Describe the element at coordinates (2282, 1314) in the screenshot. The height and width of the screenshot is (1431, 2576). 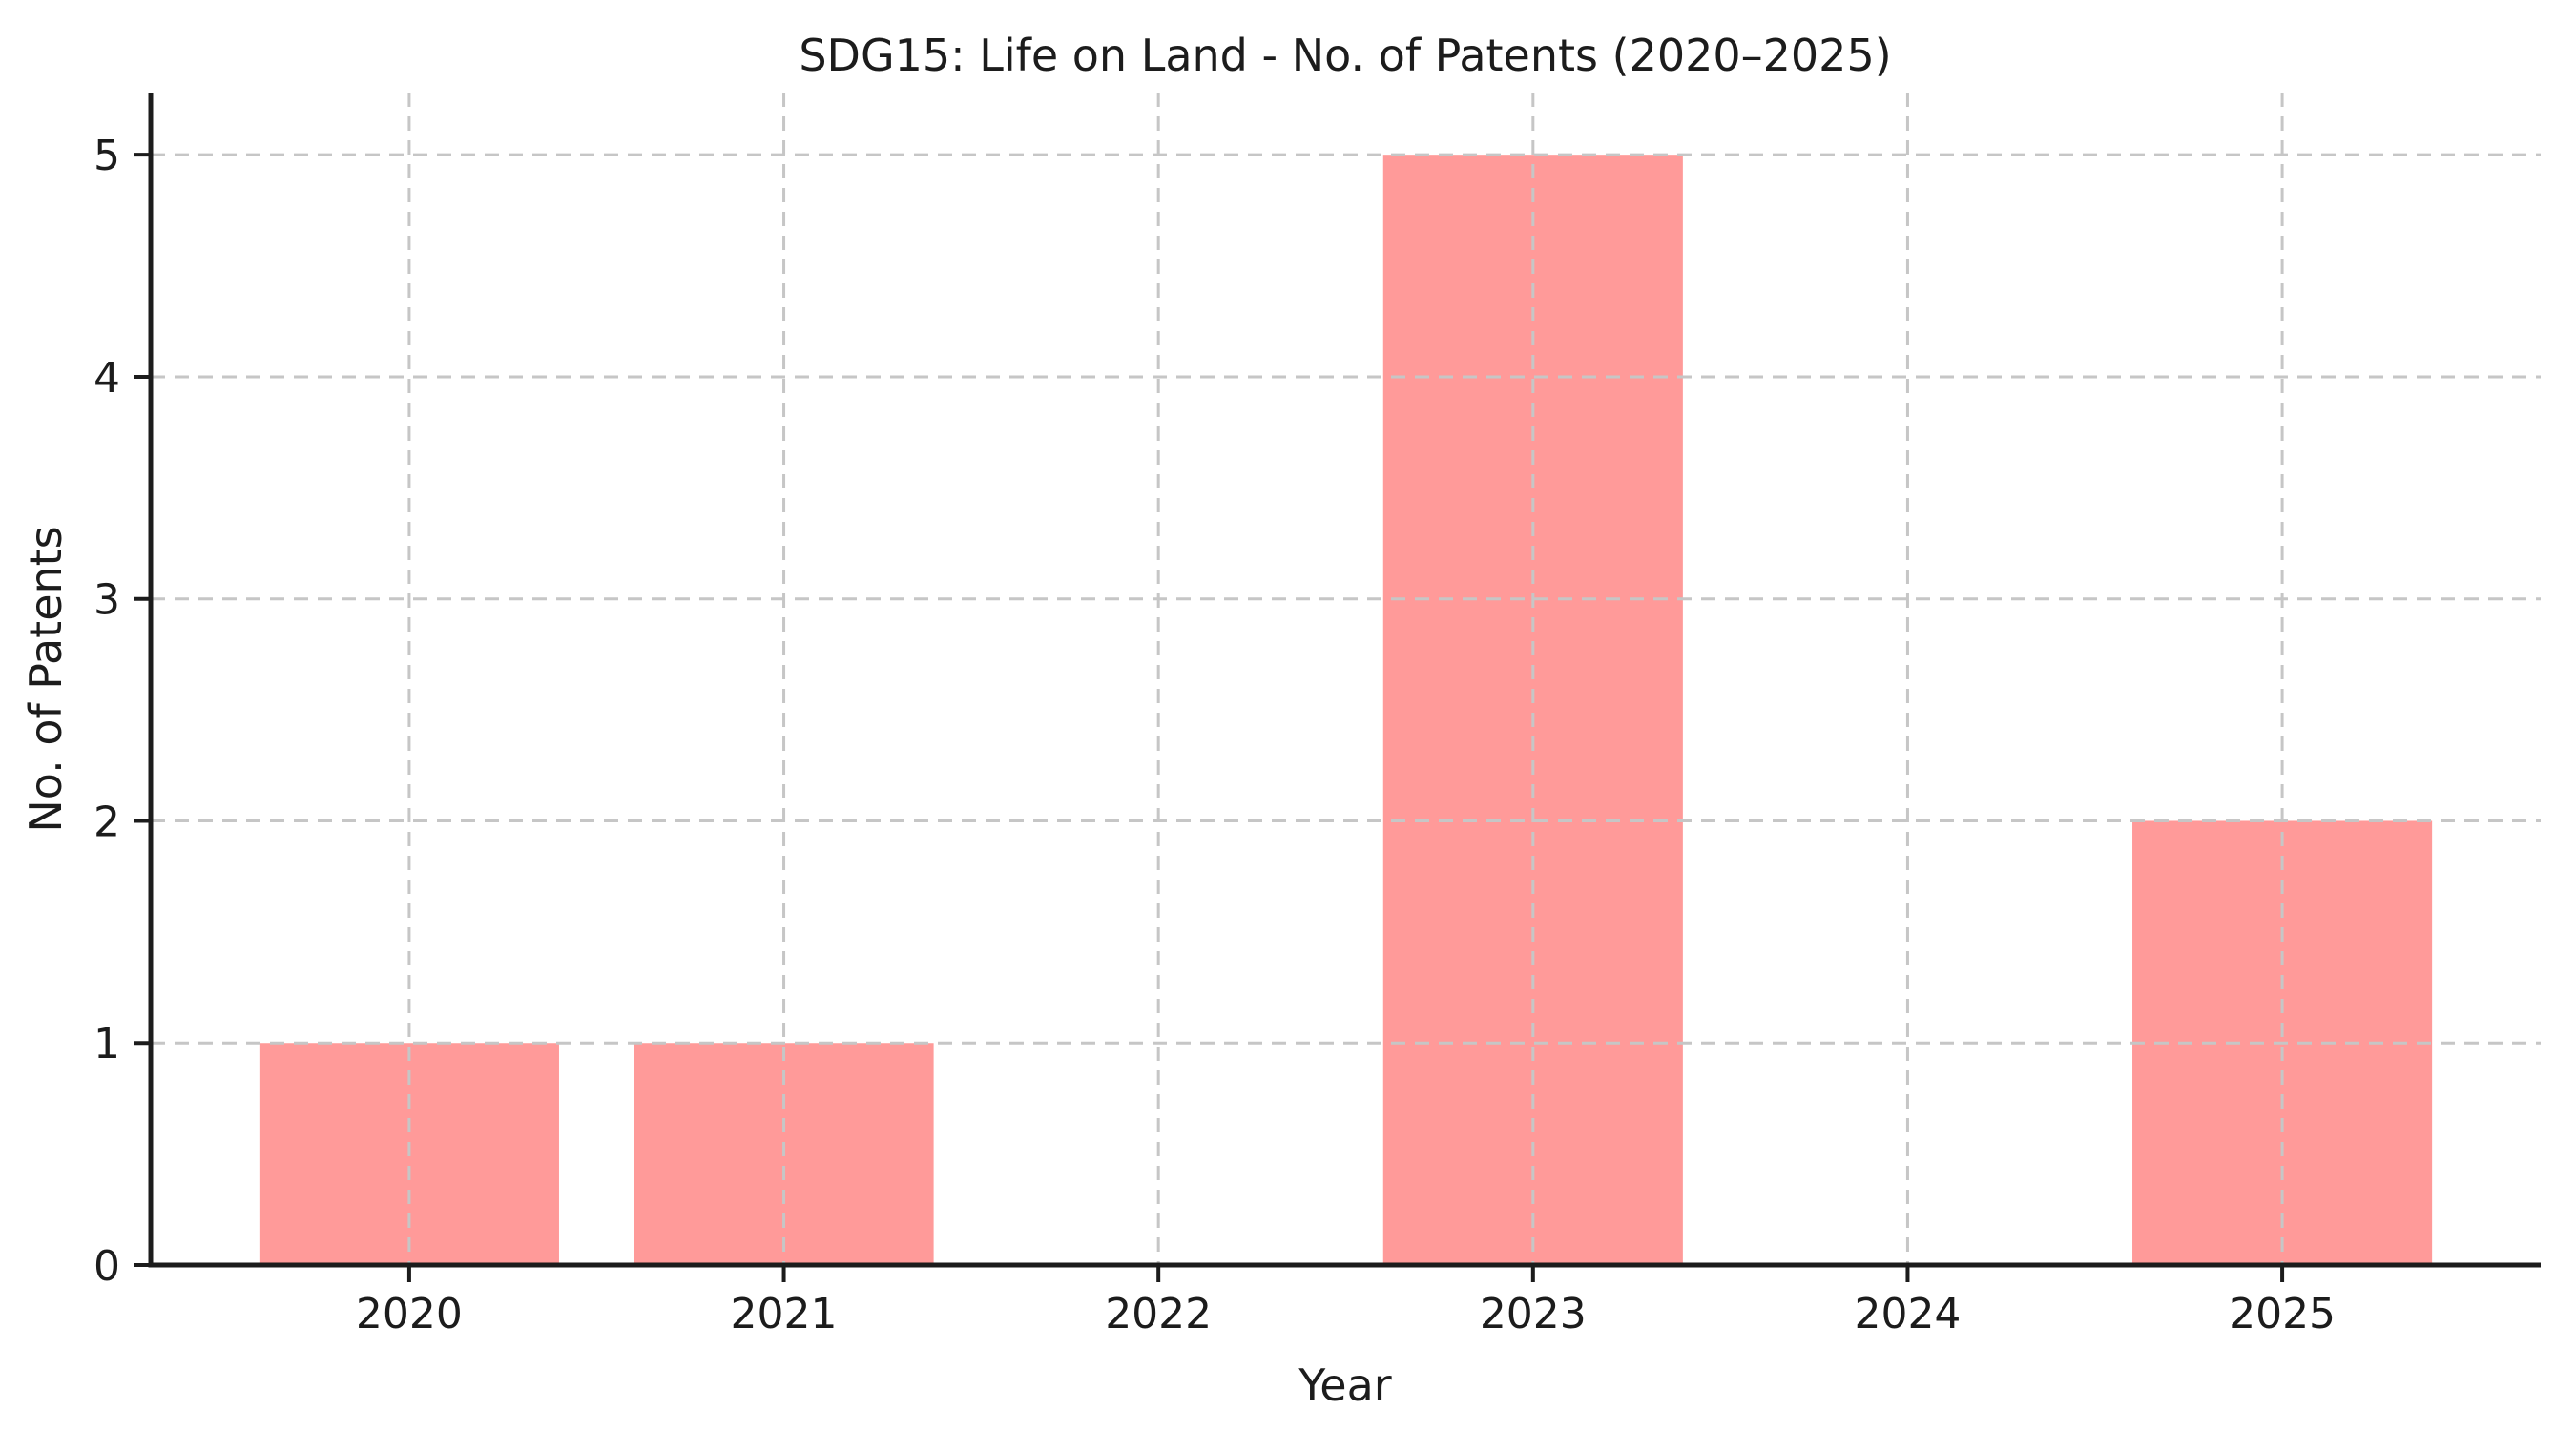
I see `x-tick-label-2025: 2025` at that location.